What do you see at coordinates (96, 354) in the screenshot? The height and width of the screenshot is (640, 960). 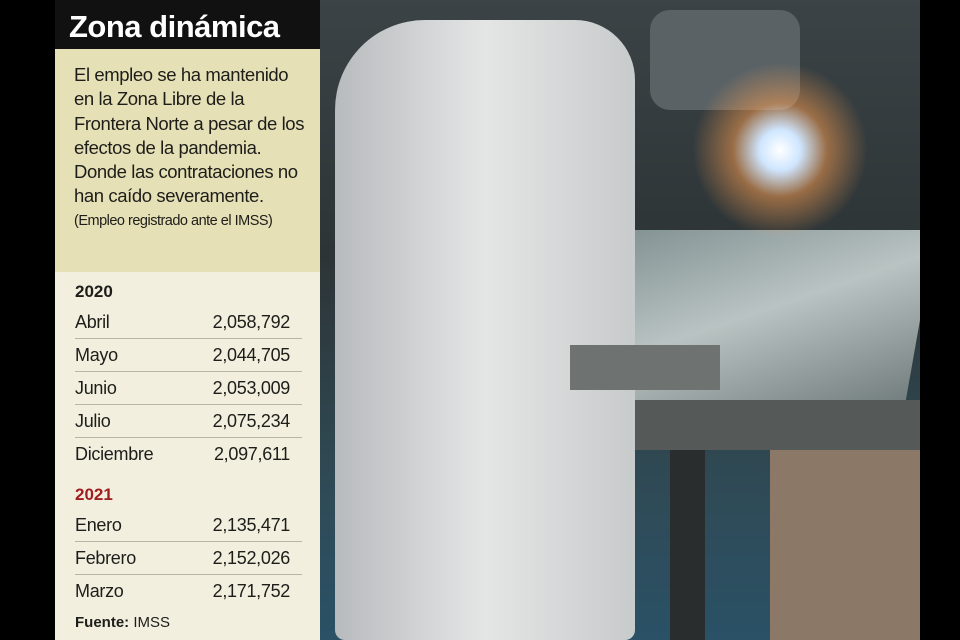 I see `month: Mayo` at bounding box center [96, 354].